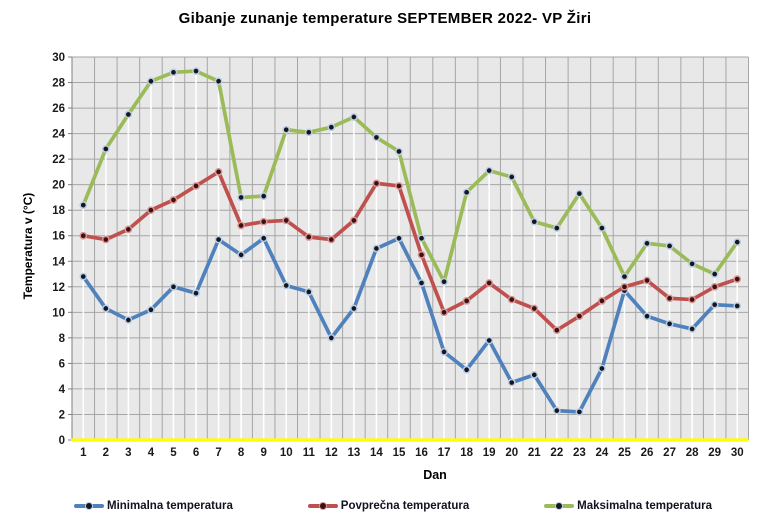  Describe the element at coordinates (58, 58) in the screenshot. I see `y-tick-label: 30` at that location.